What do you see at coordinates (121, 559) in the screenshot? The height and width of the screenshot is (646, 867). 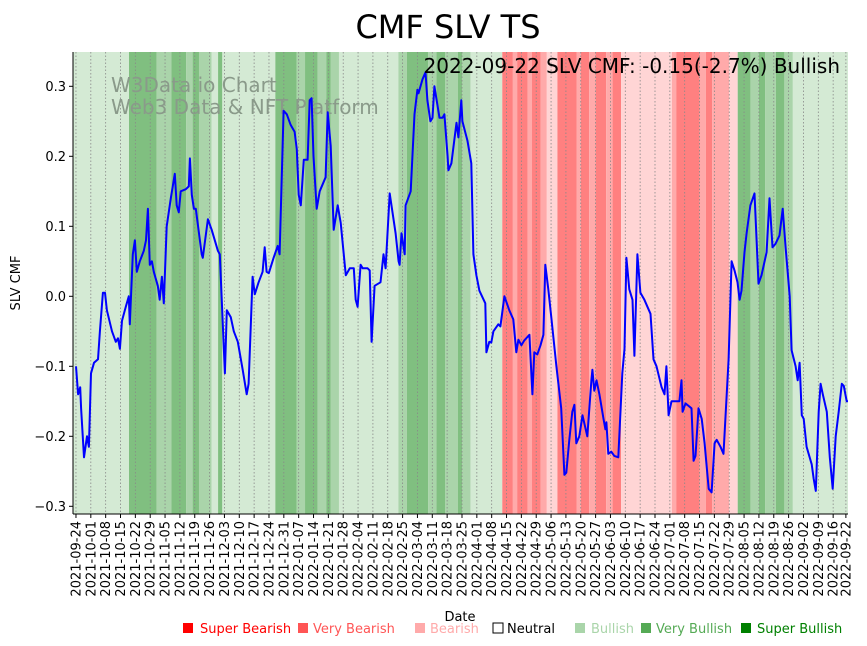 I see `x-tick-label: 2021-10-15` at bounding box center [121, 559].